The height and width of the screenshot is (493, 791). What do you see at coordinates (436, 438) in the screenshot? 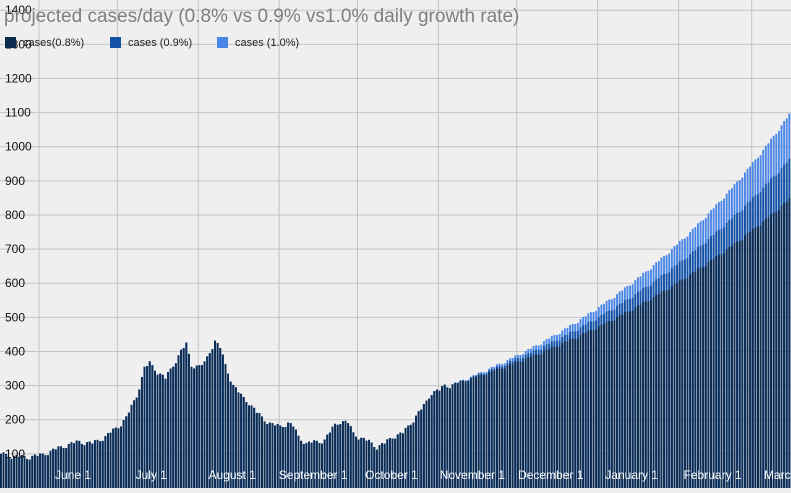
I see `bar-s0-d167` at bounding box center [436, 438].